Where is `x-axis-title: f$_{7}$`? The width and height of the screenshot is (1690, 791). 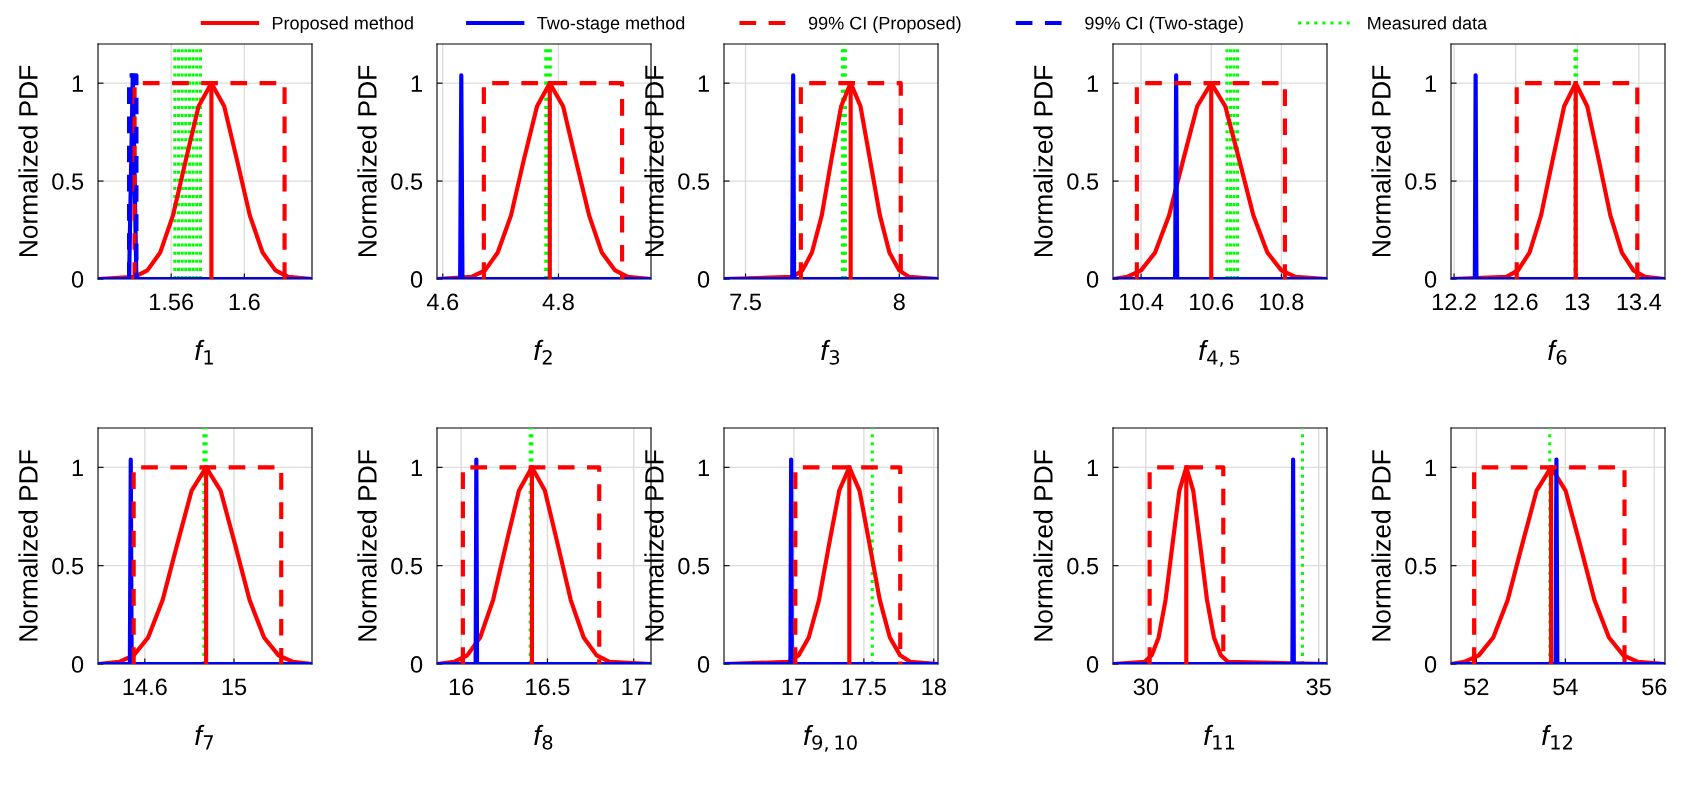 x-axis-title: f$_{7}$ is located at coordinates (204, 737).